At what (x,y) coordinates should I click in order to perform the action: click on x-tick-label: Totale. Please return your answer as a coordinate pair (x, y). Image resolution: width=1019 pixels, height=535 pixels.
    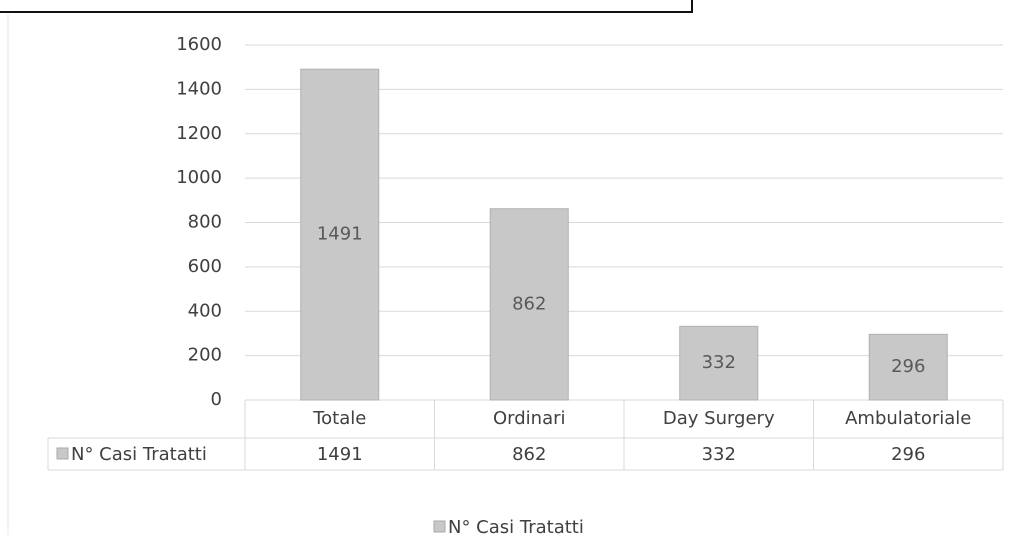
    Looking at the image, I should click on (339, 418).